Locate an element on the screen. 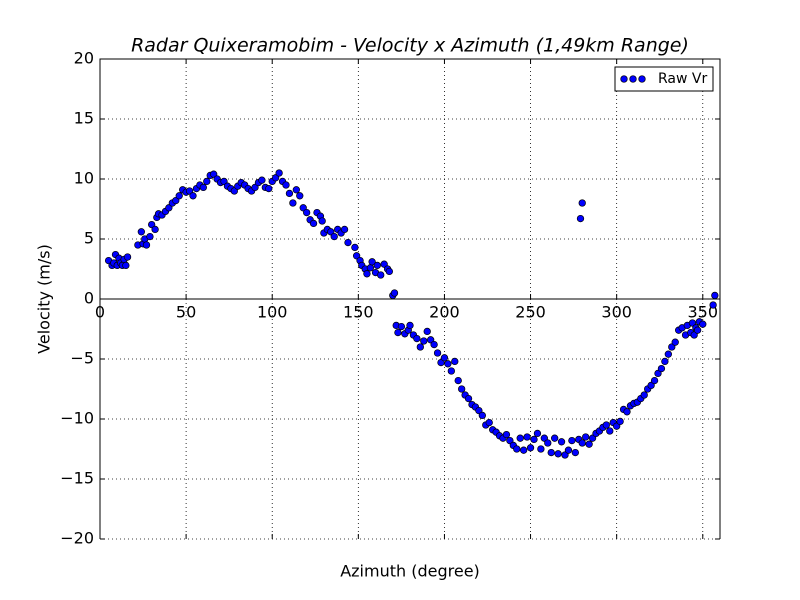 This screenshot has width=800, height=600. y-tick-label: −10 is located at coordinates (77, 418).